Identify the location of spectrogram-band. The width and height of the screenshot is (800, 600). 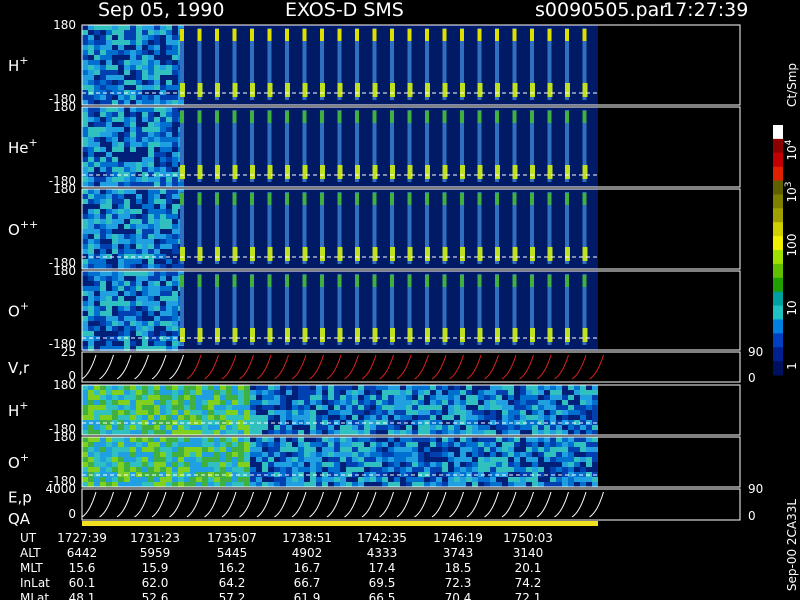
(427, 309).